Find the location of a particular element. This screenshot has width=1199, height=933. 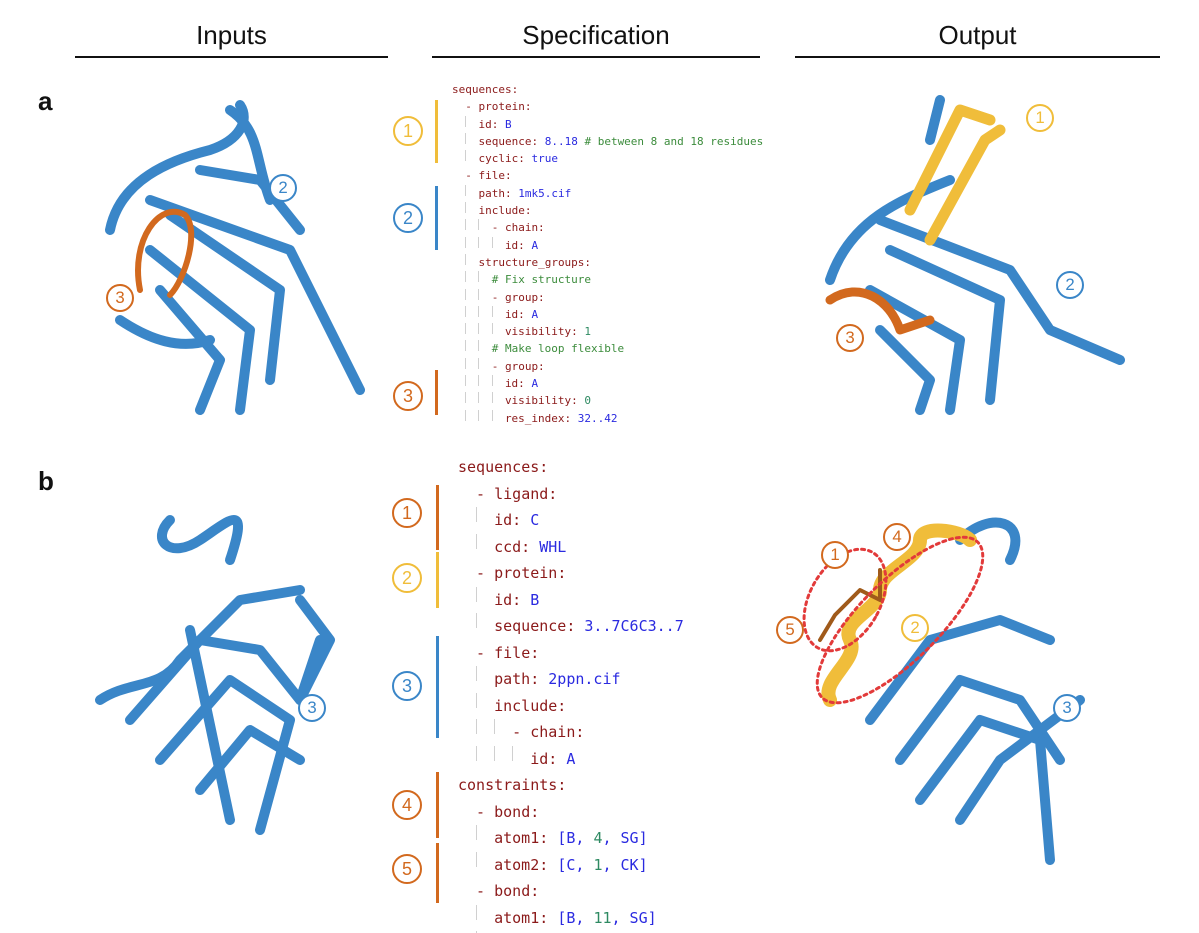

protein-b-output is located at coordinates (975, 691).